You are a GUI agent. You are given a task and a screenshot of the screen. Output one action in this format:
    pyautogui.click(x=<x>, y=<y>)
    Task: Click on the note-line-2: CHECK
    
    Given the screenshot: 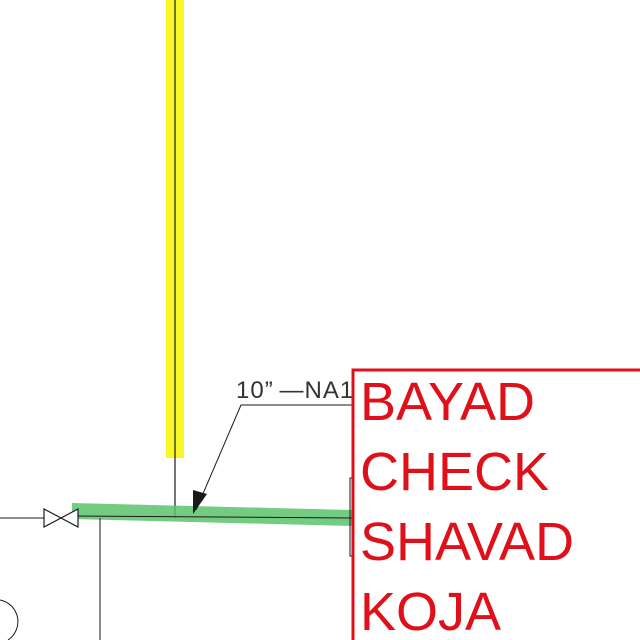 What is the action you would take?
    pyautogui.click(x=454, y=472)
    